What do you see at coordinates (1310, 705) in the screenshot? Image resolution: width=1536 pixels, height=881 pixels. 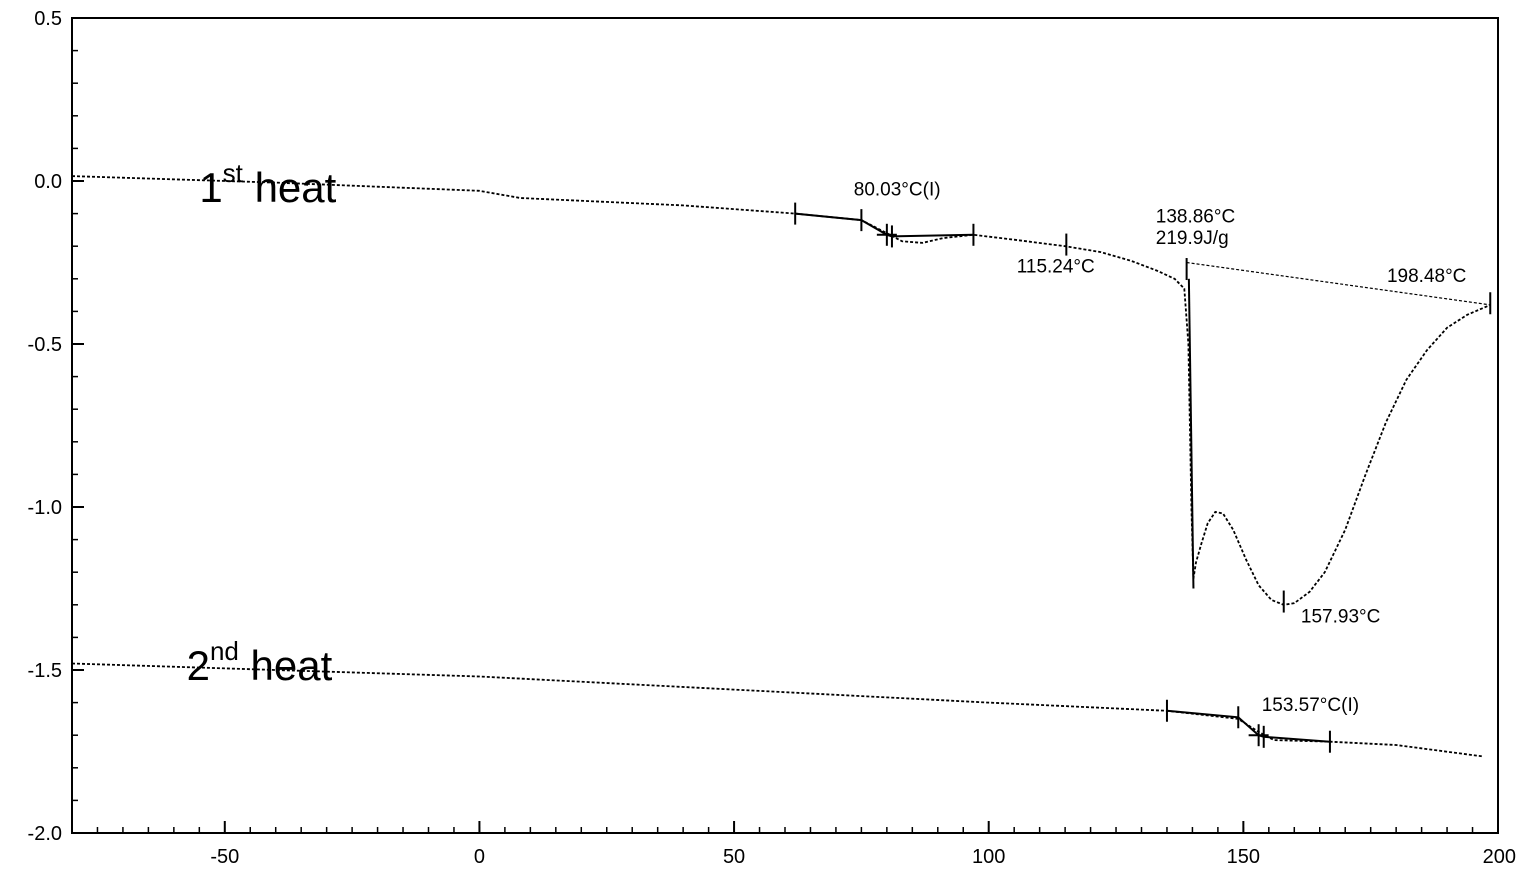 I see `annotation-label: 153.57°C(I)` at bounding box center [1310, 705].